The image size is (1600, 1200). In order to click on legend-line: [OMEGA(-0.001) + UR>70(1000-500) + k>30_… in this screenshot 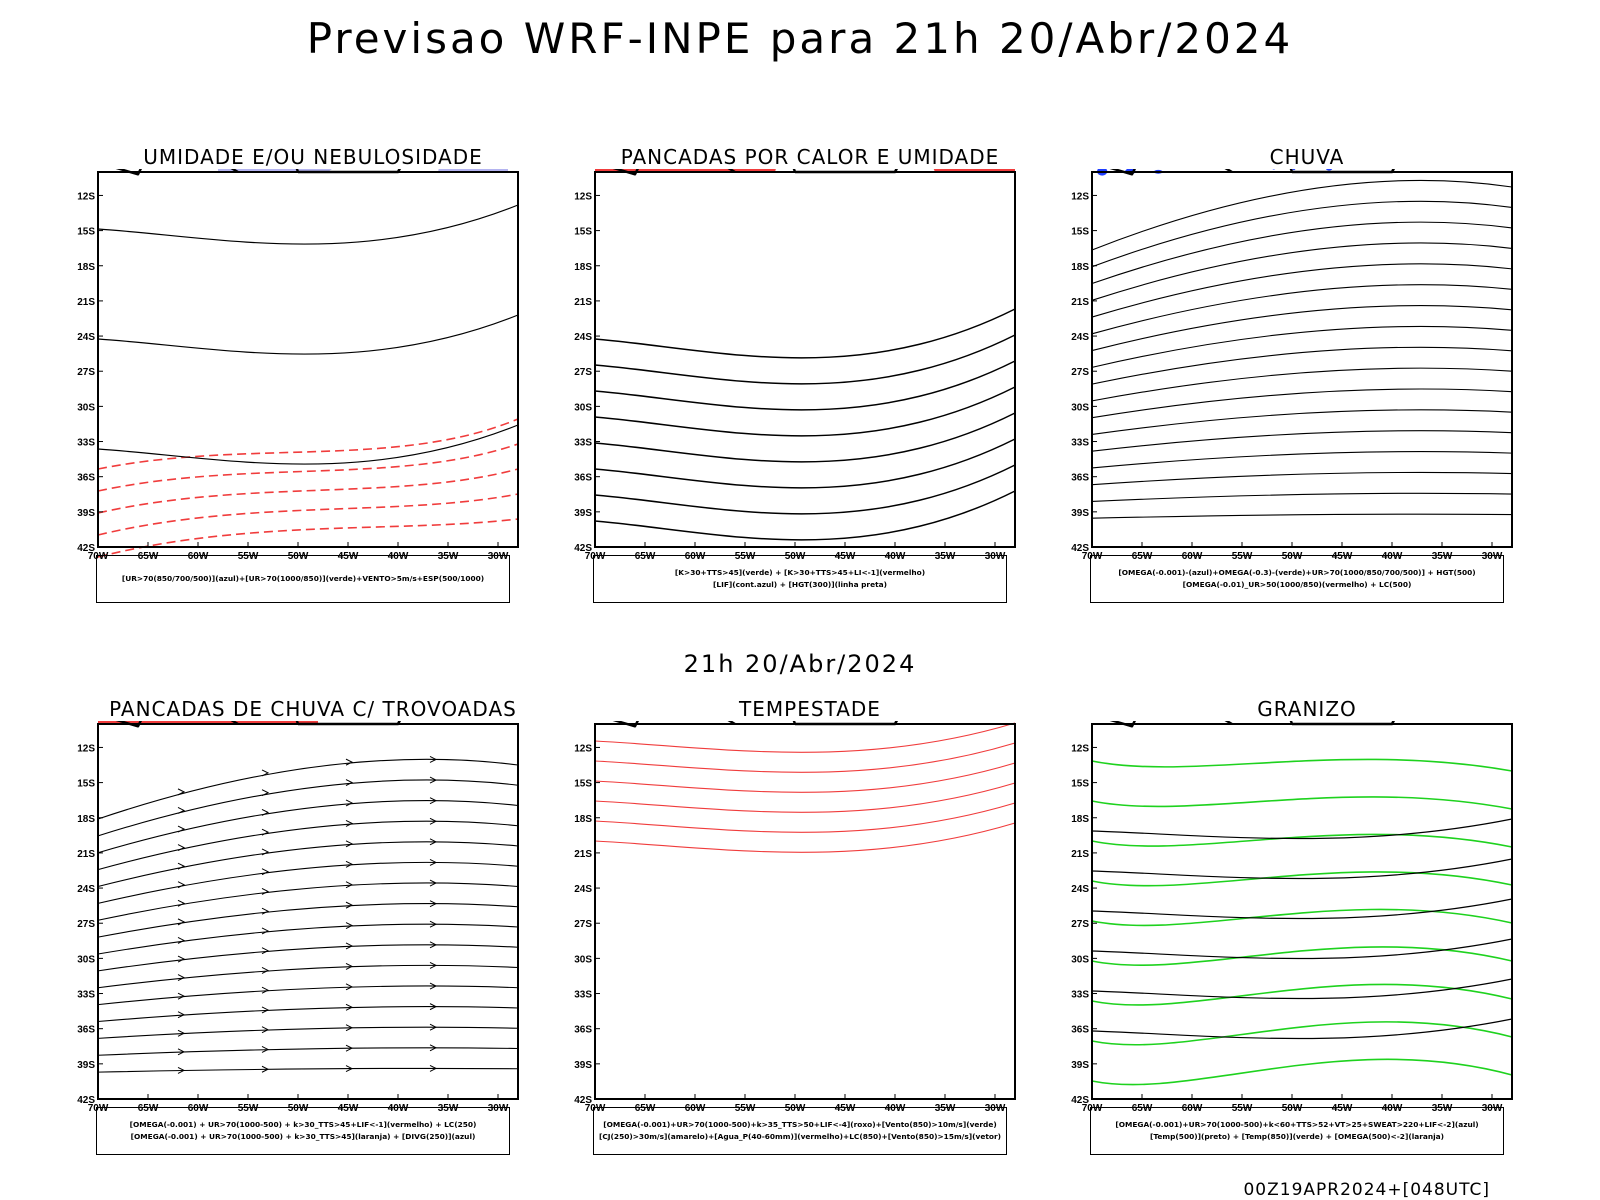, I will do `click(303, 1136)`.